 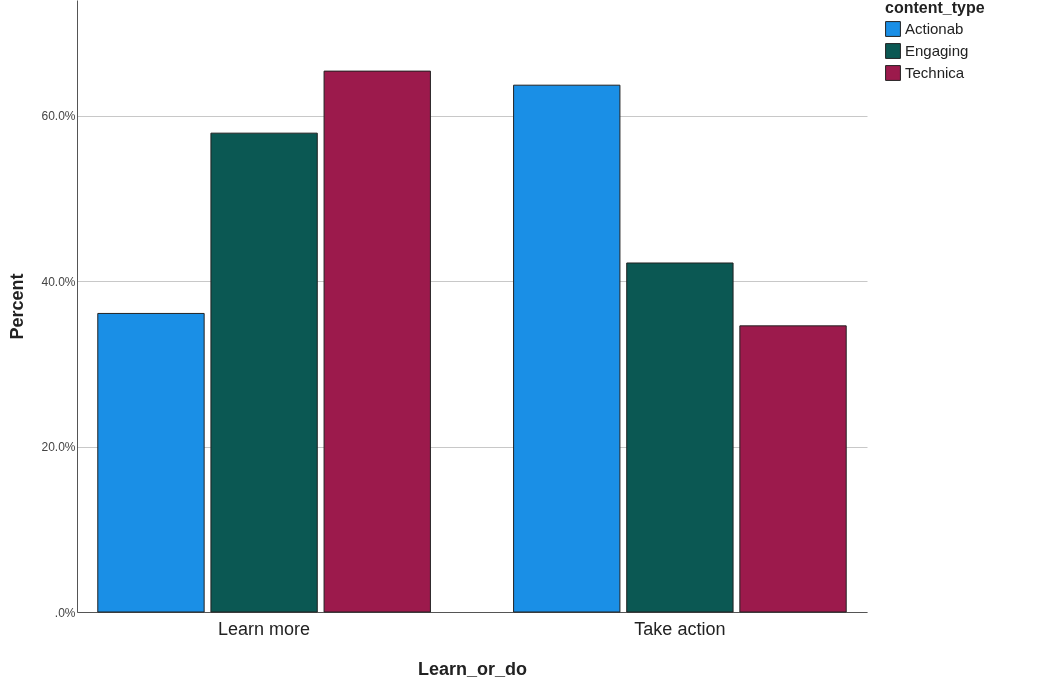 I want to click on legend-label: Technica, so click(x=935, y=72).